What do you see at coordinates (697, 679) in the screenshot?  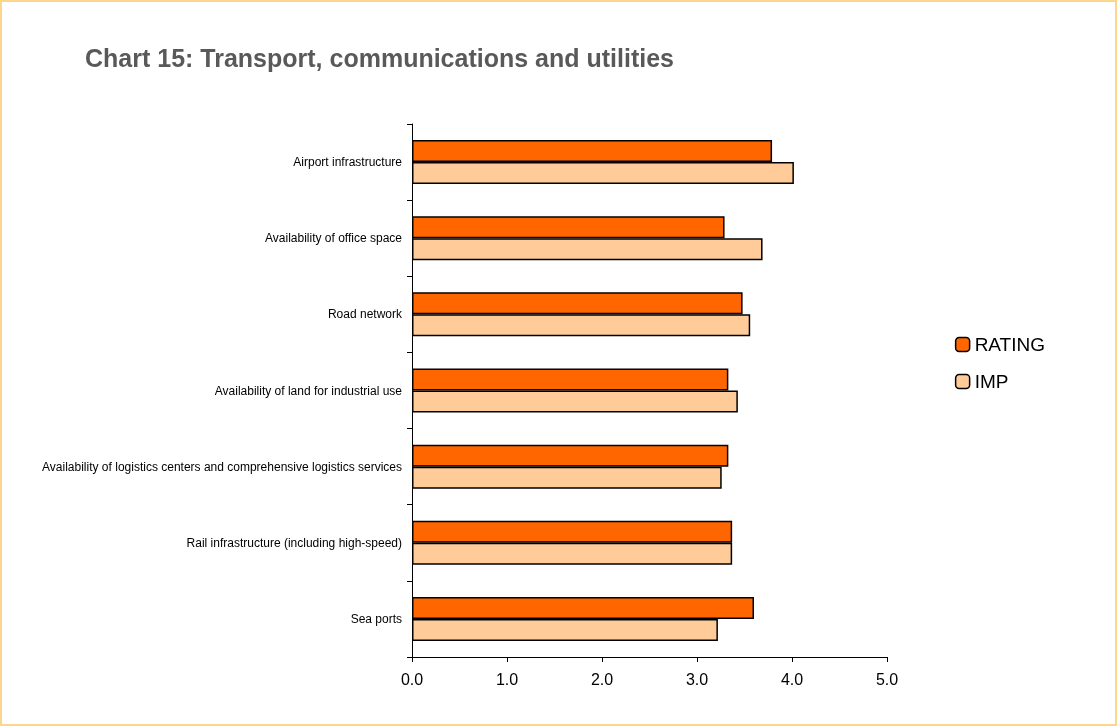 I see `x-tick-label: 3.0` at bounding box center [697, 679].